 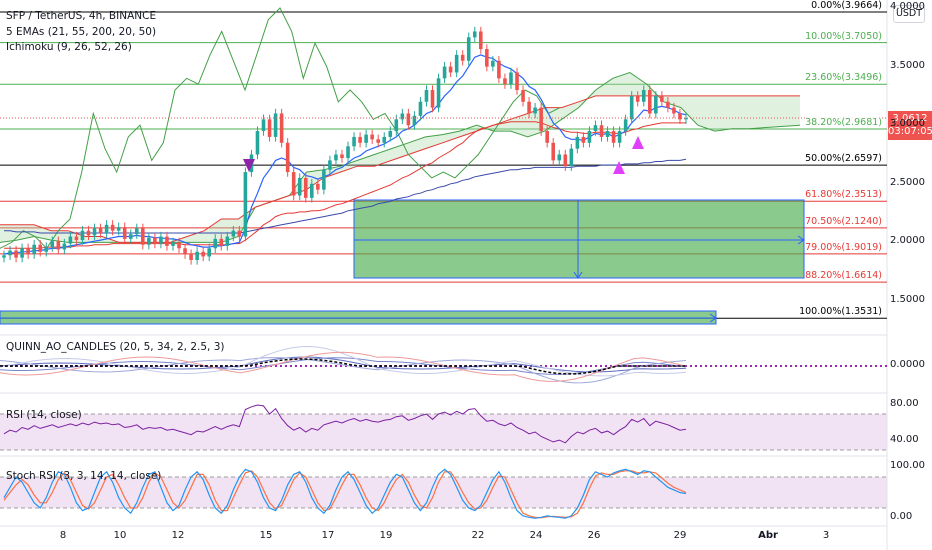 What do you see at coordinates (345, 424) in the screenshot?
I see `rsi-line` at bounding box center [345, 424].